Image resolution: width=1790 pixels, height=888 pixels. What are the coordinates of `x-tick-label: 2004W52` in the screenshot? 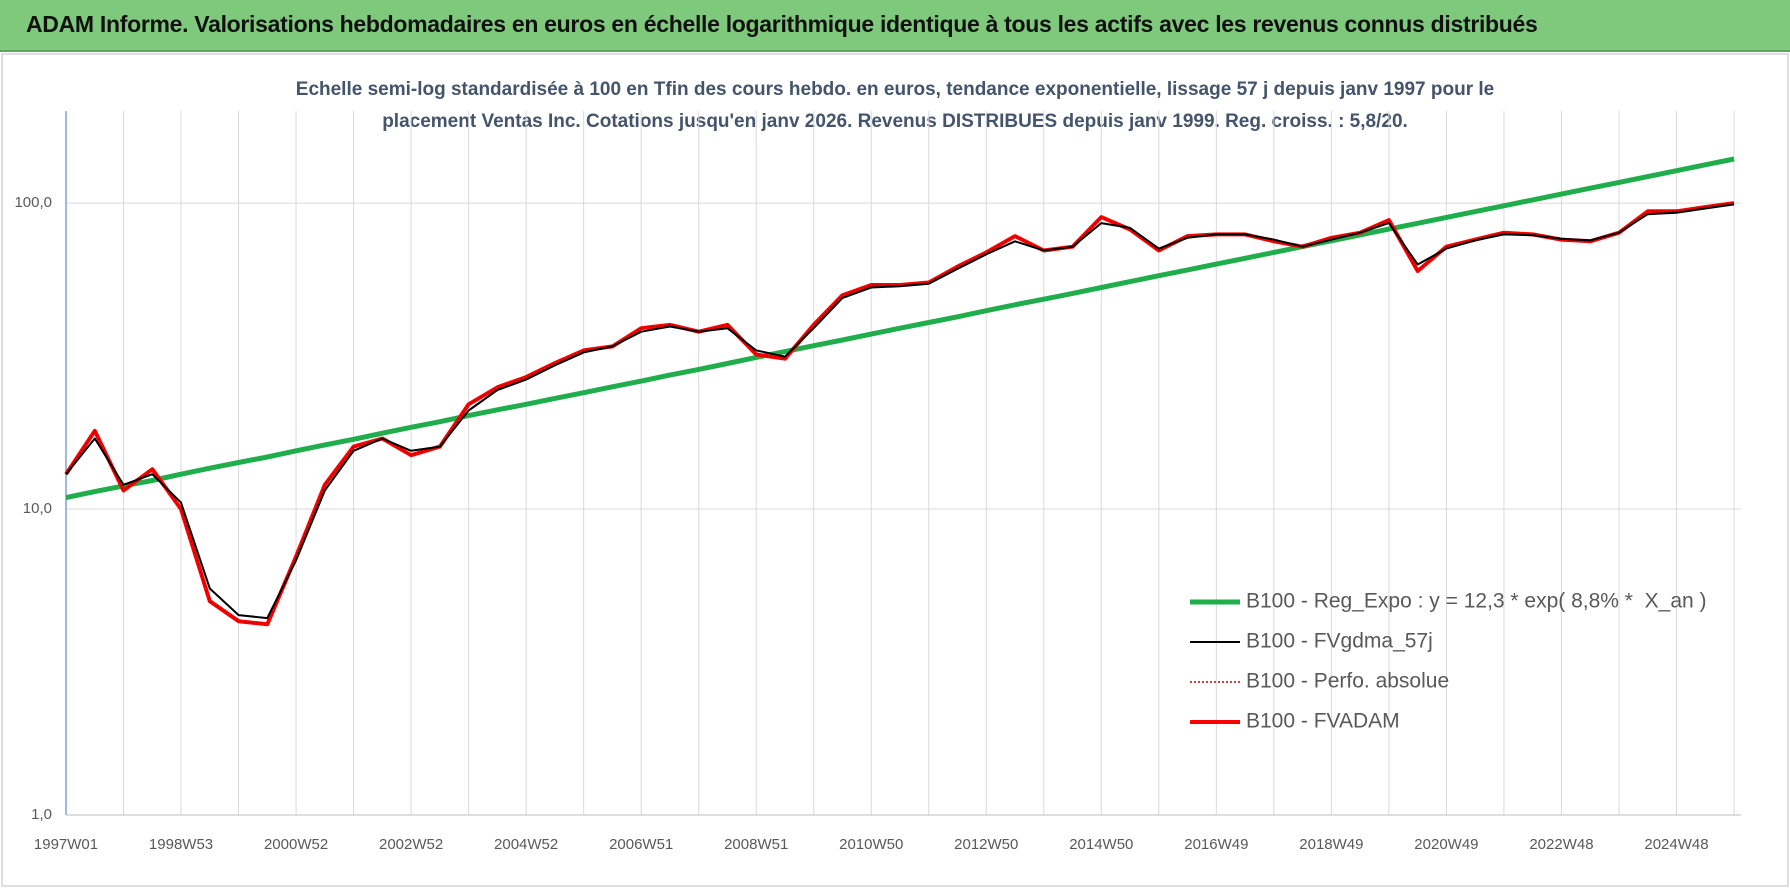 It's located at (526, 844).